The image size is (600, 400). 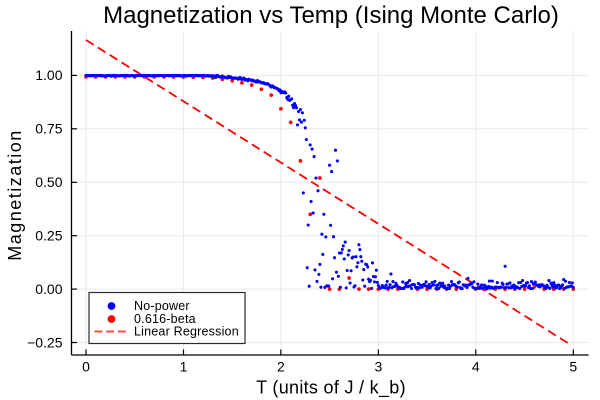 I want to click on svg-text: Magnetization, so click(x=15, y=195).